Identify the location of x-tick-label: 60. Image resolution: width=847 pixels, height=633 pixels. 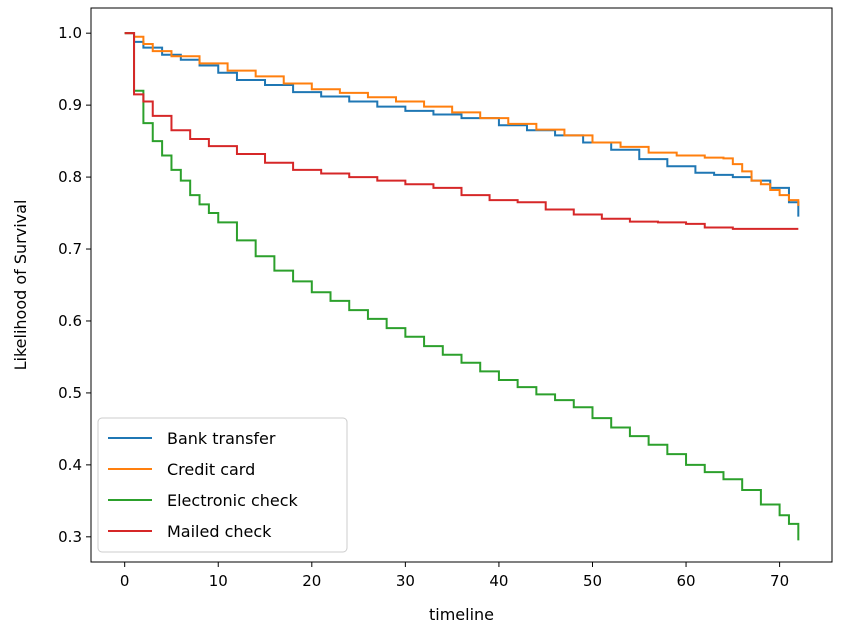
(685, 581).